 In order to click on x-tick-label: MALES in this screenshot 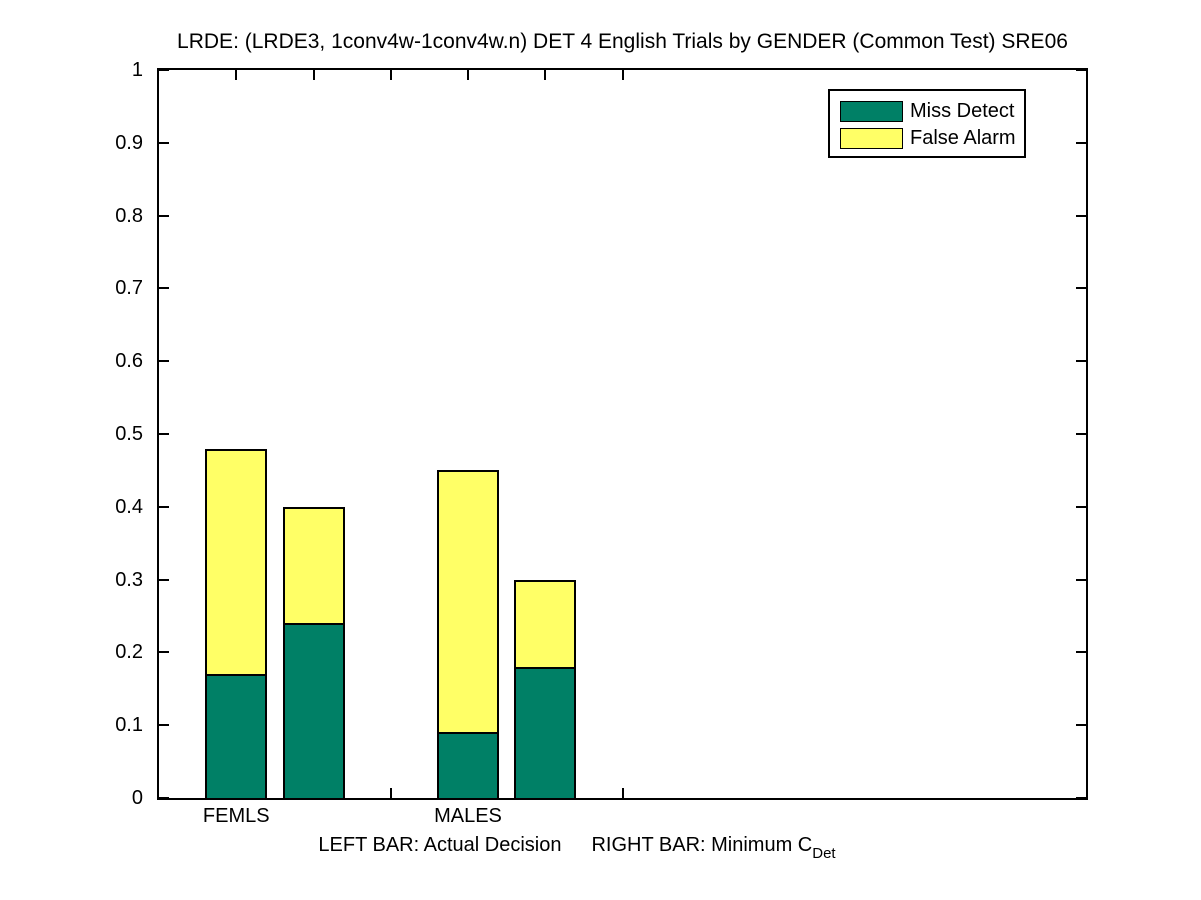, I will do `click(468, 816)`.